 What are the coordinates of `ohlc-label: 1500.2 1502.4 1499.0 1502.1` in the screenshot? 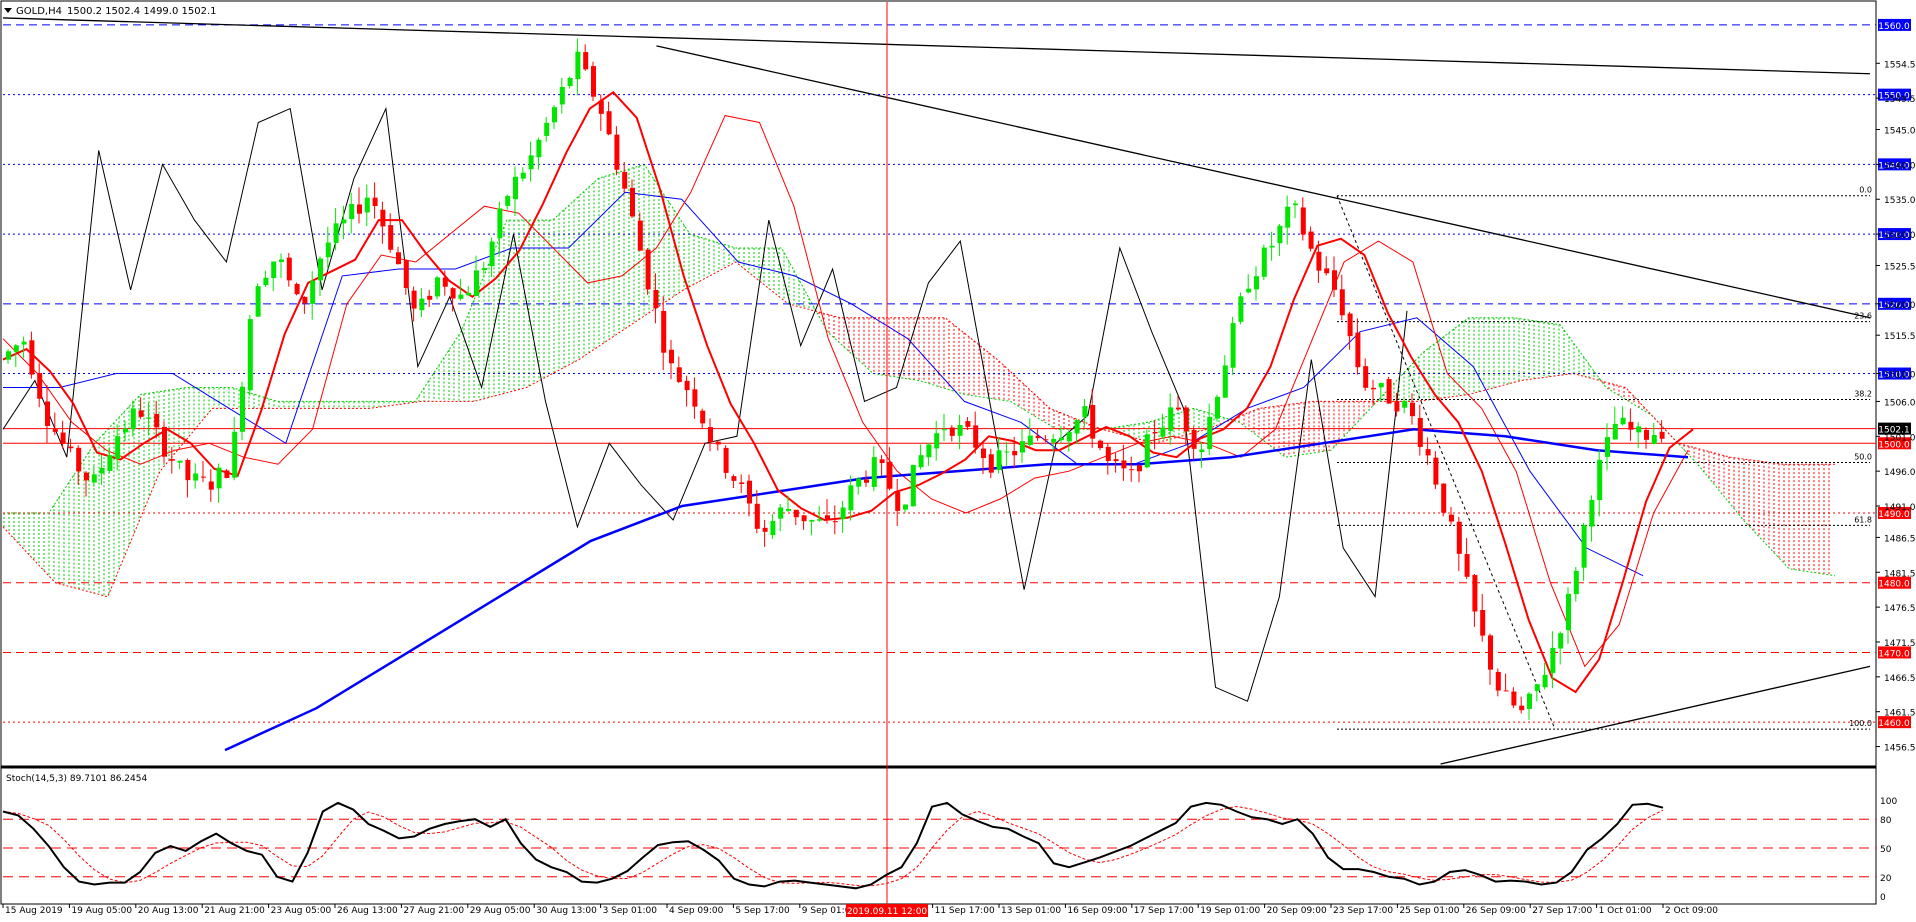 It's located at (142, 11).